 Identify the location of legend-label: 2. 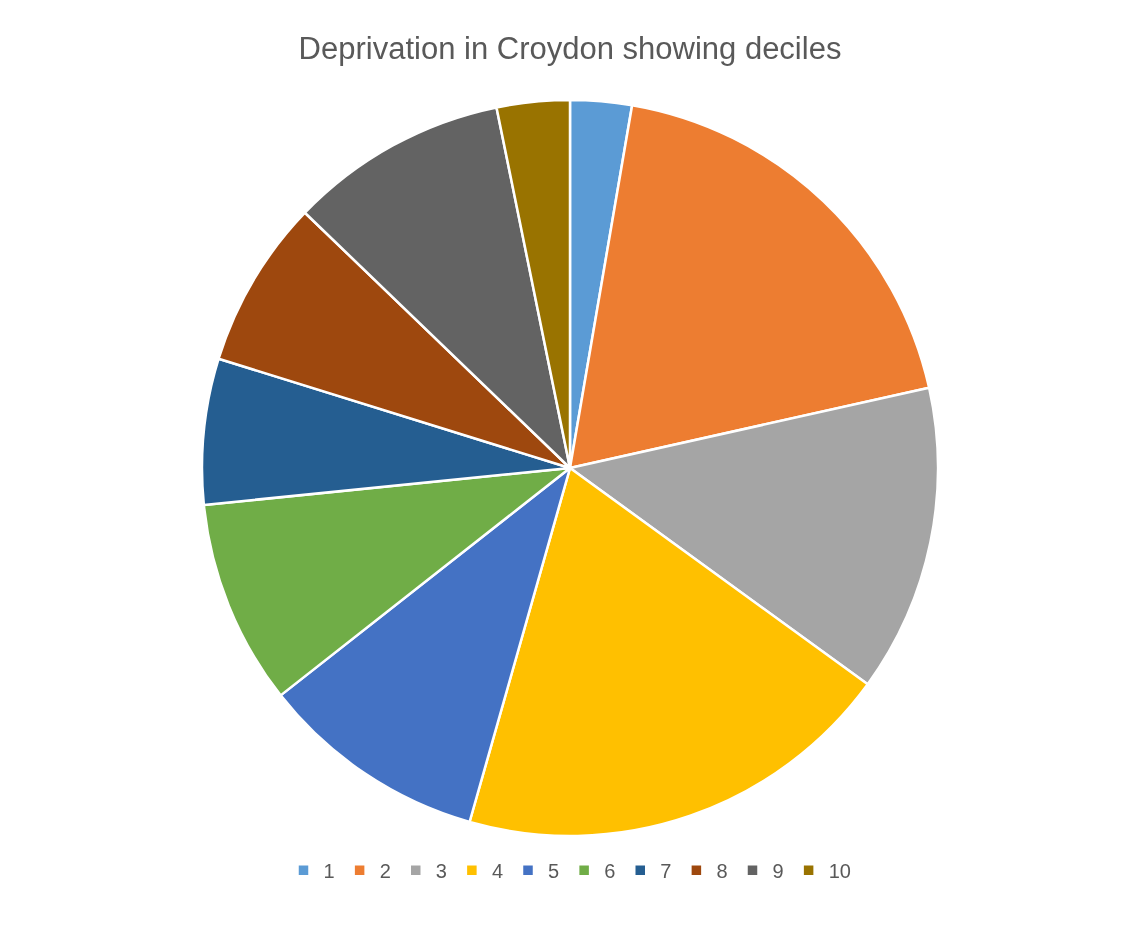
(385, 871).